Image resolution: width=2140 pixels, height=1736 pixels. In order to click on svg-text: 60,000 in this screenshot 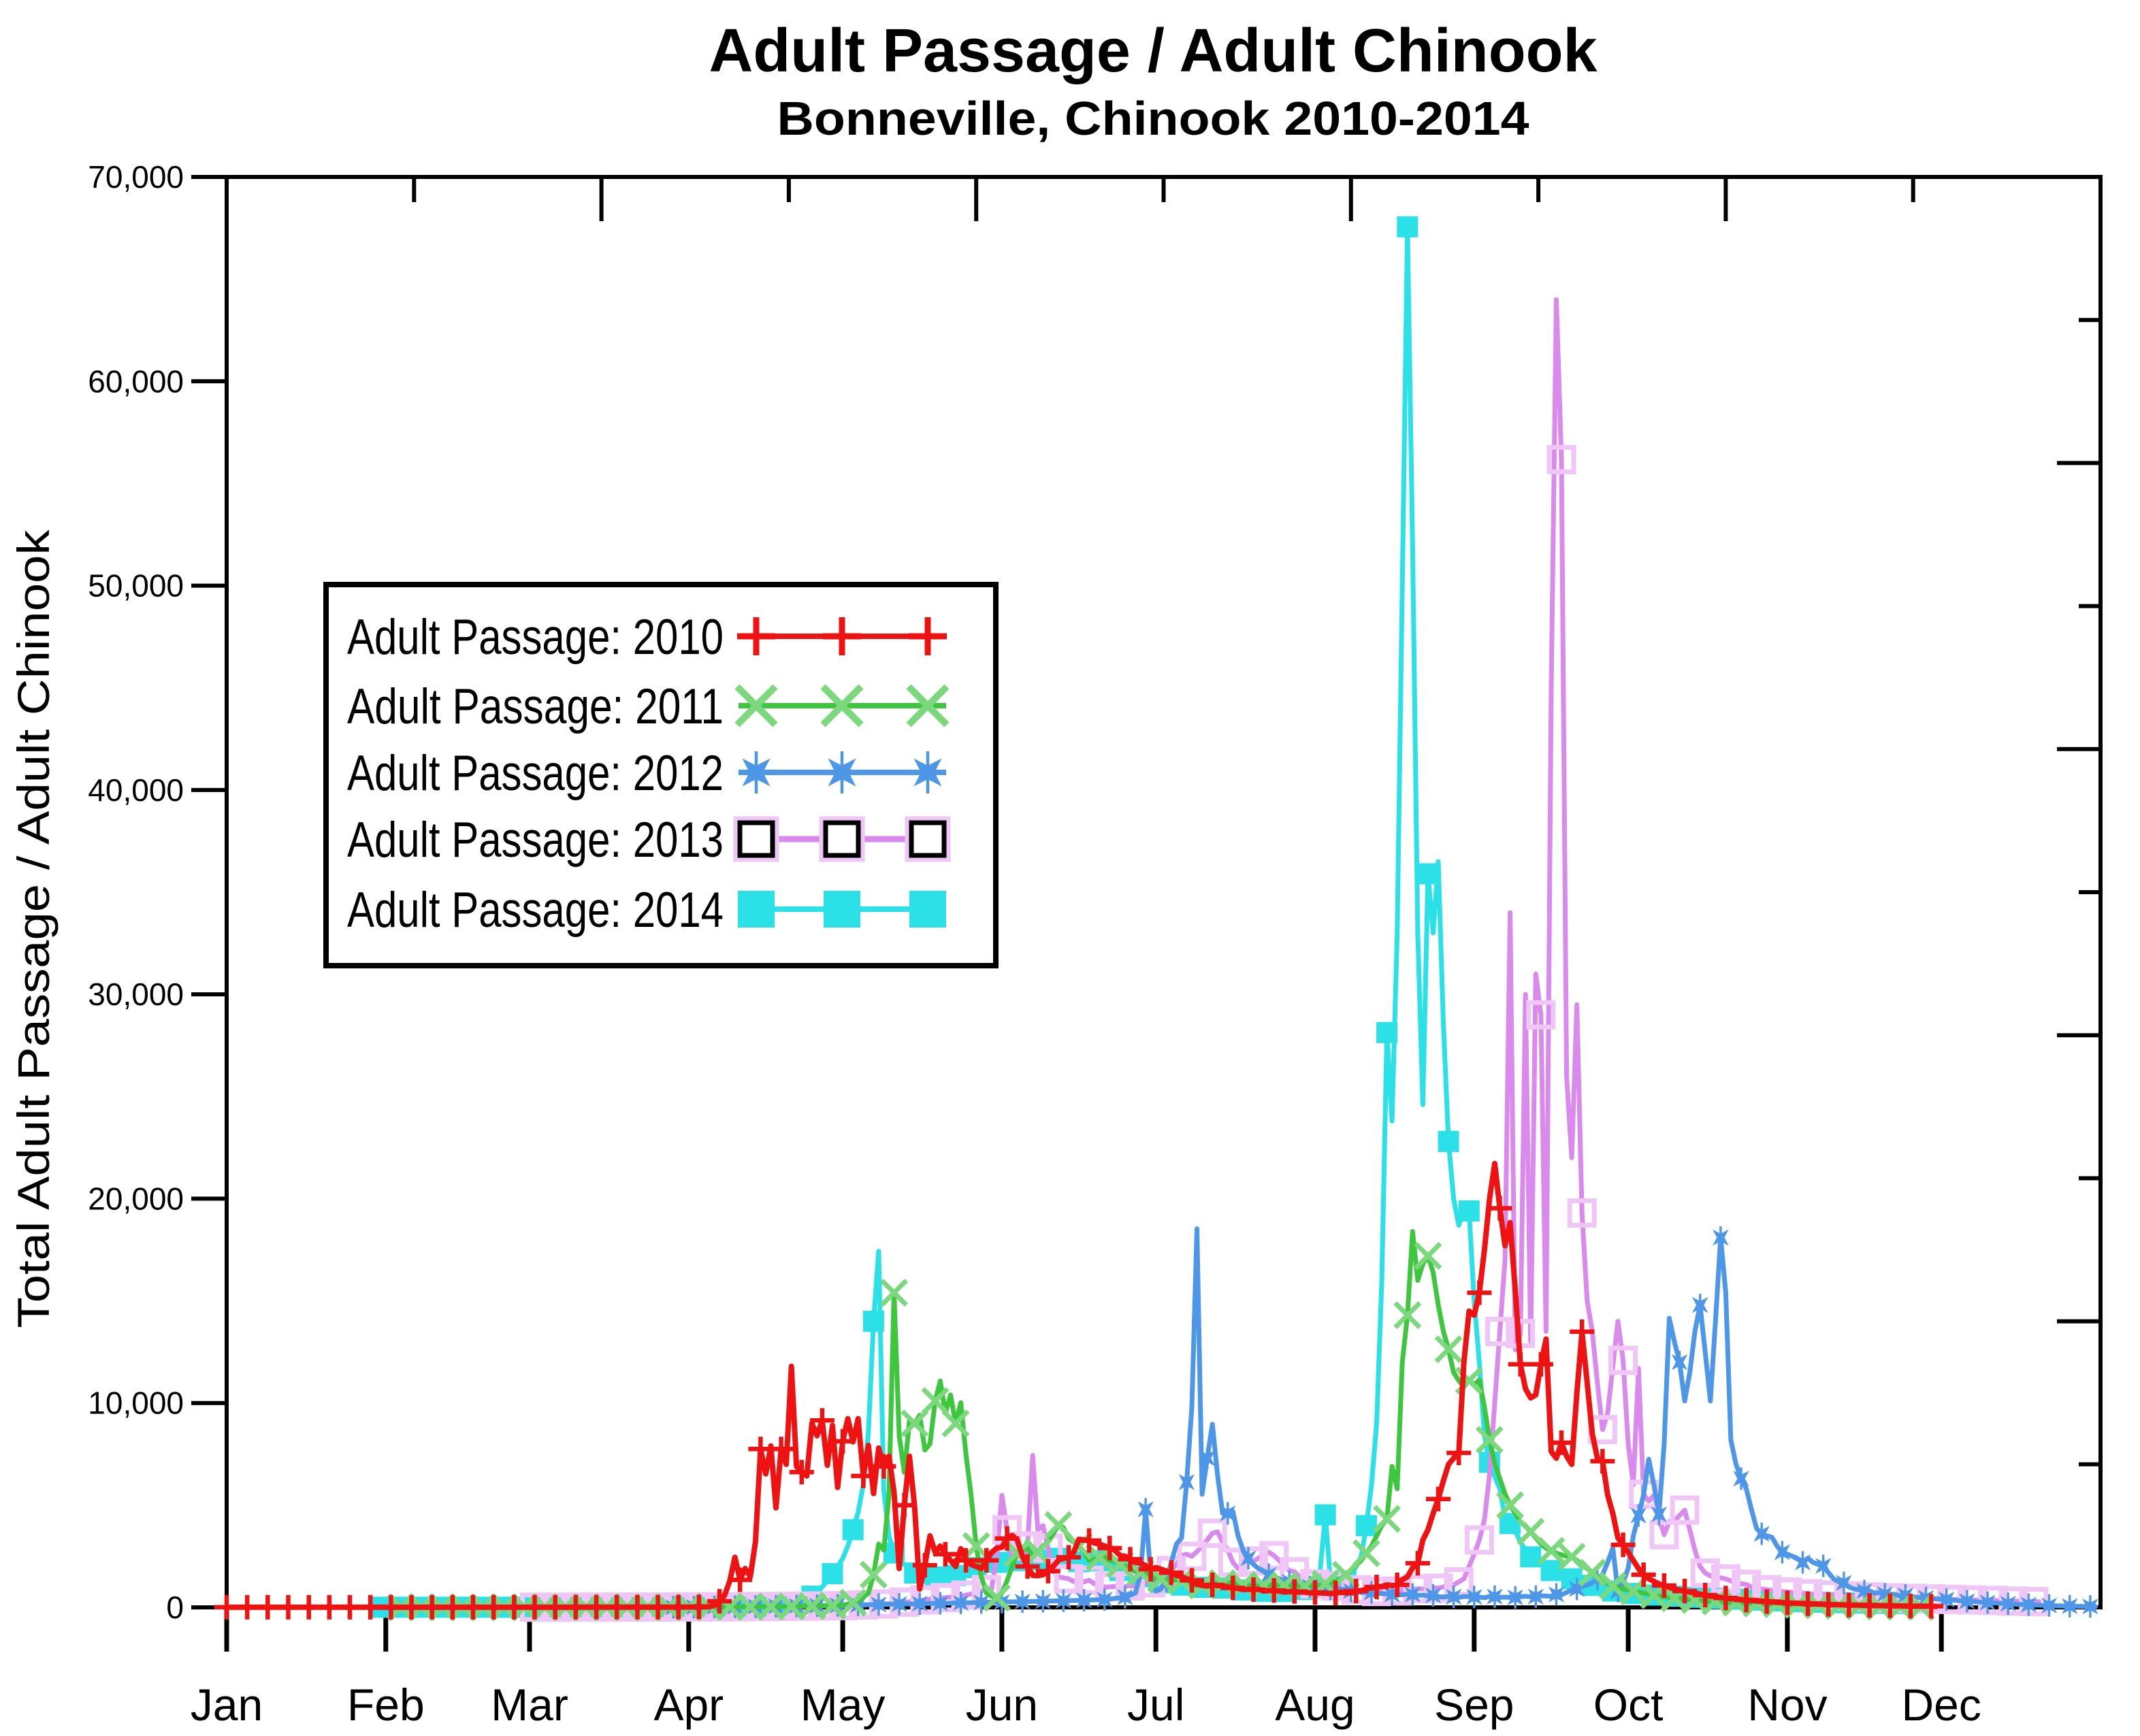, I will do `click(136, 381)`.